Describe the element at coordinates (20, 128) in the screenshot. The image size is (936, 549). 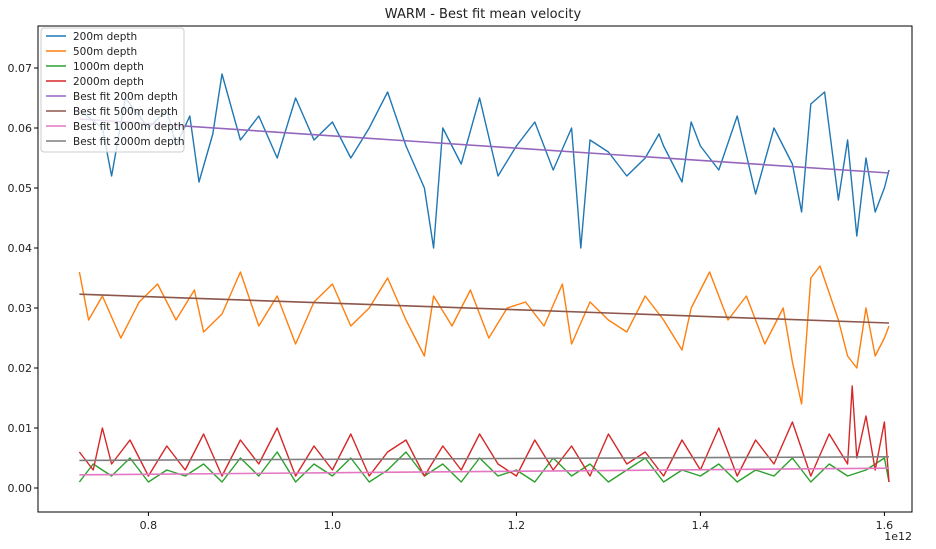
I see `y-tick-label-6: 0.06` at that location.